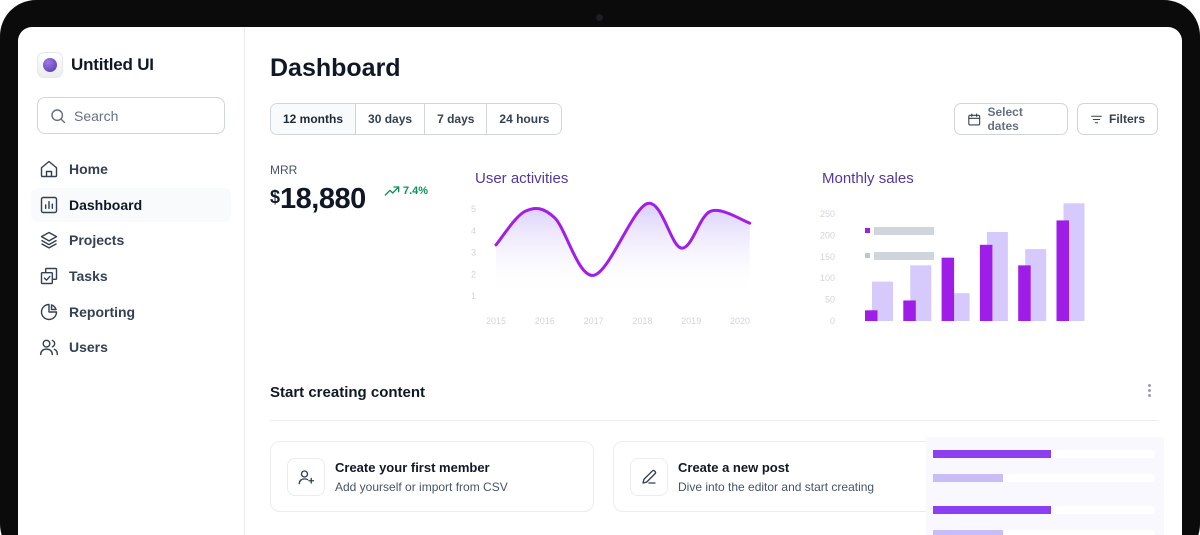  I want to click on x-tick-label: 2019, so click(691, 321).